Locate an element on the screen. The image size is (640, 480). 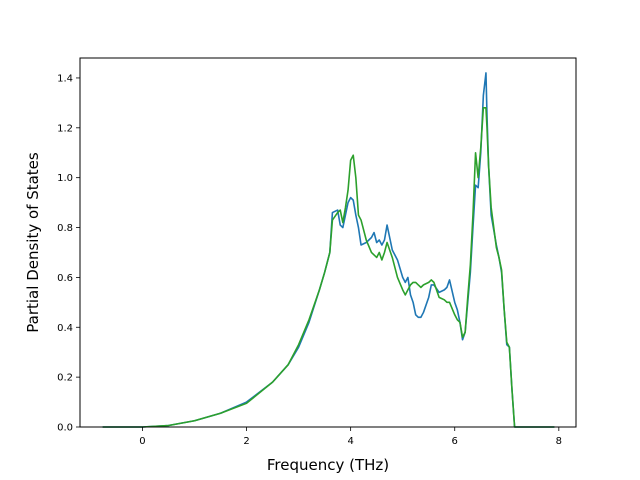
x-axis-ticks: 0 2 4 6 8 is located at coordinates (350, 437).